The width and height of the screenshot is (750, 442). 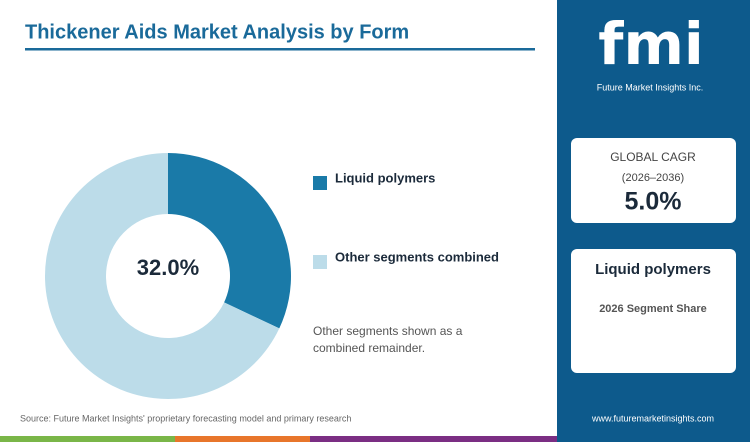 What do you see at coordinates (168, 267) in the screenshot?
I see `center-label: 32.0%` at bounding box center [168, 267].